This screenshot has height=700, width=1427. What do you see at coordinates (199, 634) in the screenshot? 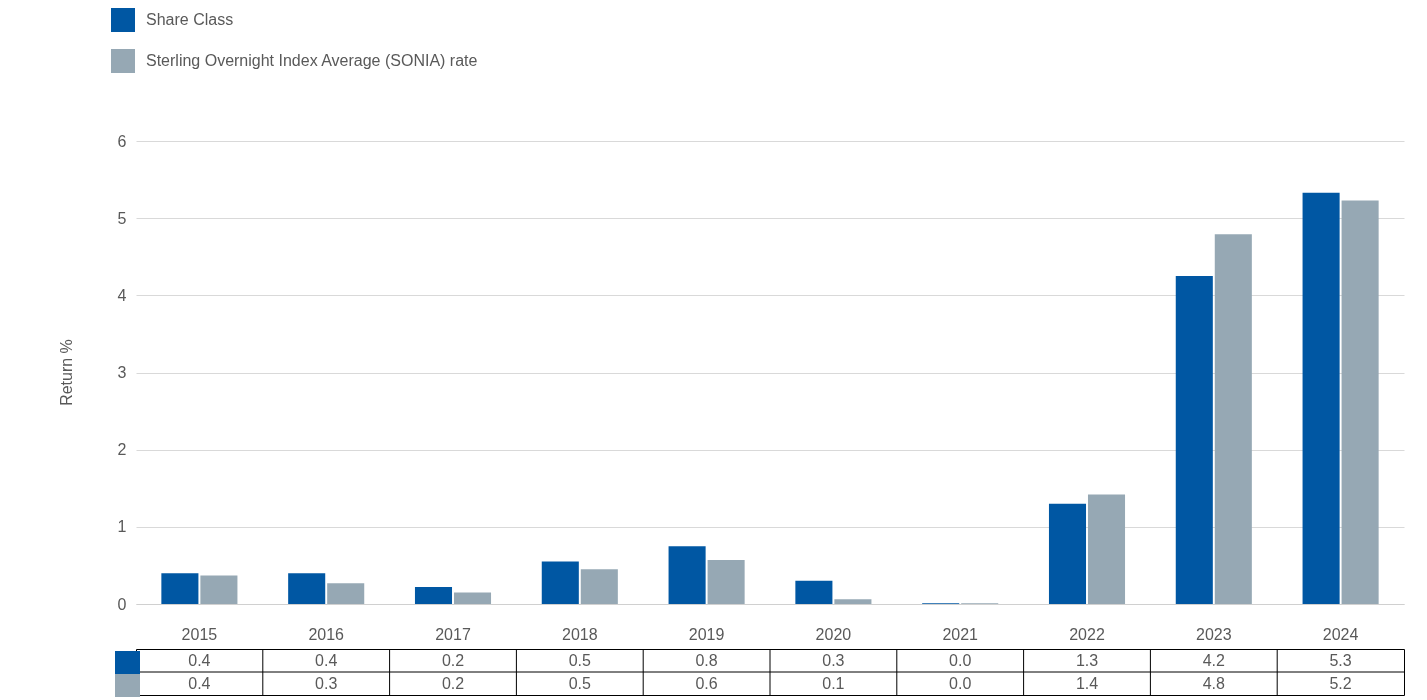
I see `x-tick-label: 2015` at bounding box center [199, 634].